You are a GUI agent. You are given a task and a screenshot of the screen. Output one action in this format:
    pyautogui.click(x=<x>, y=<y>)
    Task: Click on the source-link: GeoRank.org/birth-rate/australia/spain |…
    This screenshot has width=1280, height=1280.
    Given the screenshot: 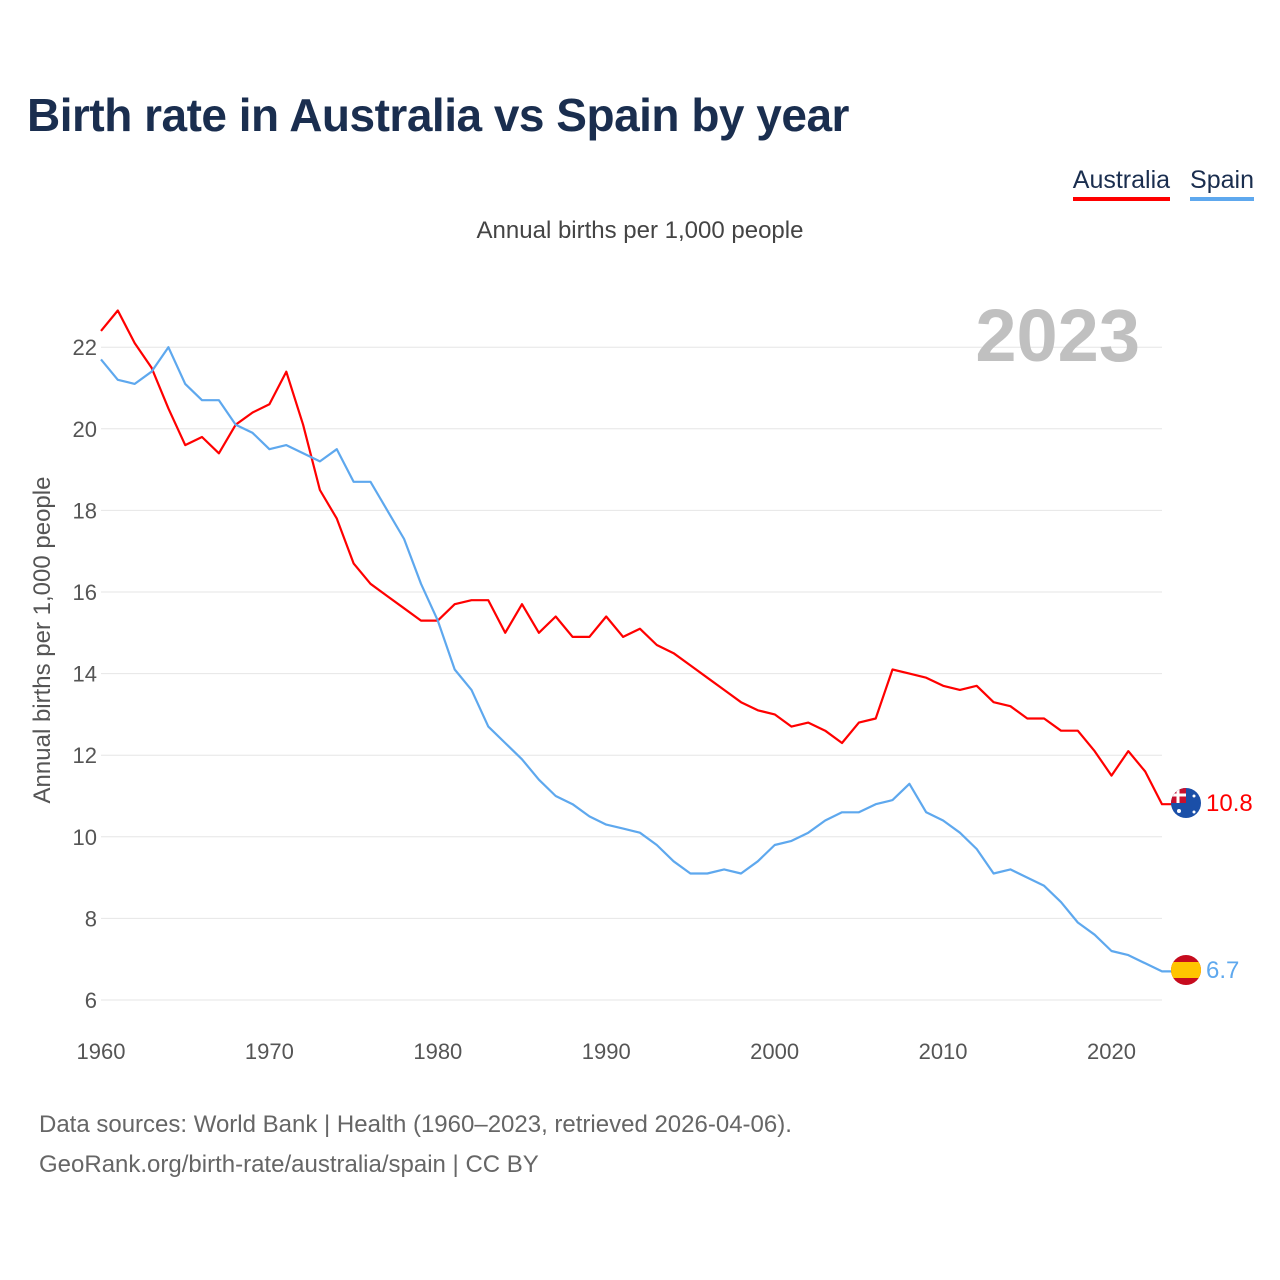 What is the action you would take?
    pyautogui.click(x=289, y=1164)
    